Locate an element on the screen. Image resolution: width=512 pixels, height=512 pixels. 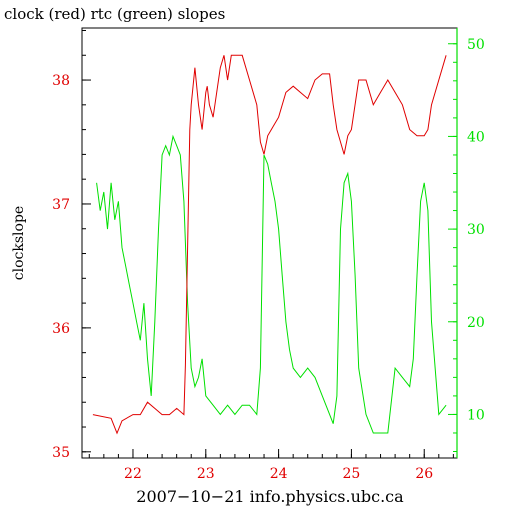
x-tick-label: 23 is located at coordinates (206, 474).